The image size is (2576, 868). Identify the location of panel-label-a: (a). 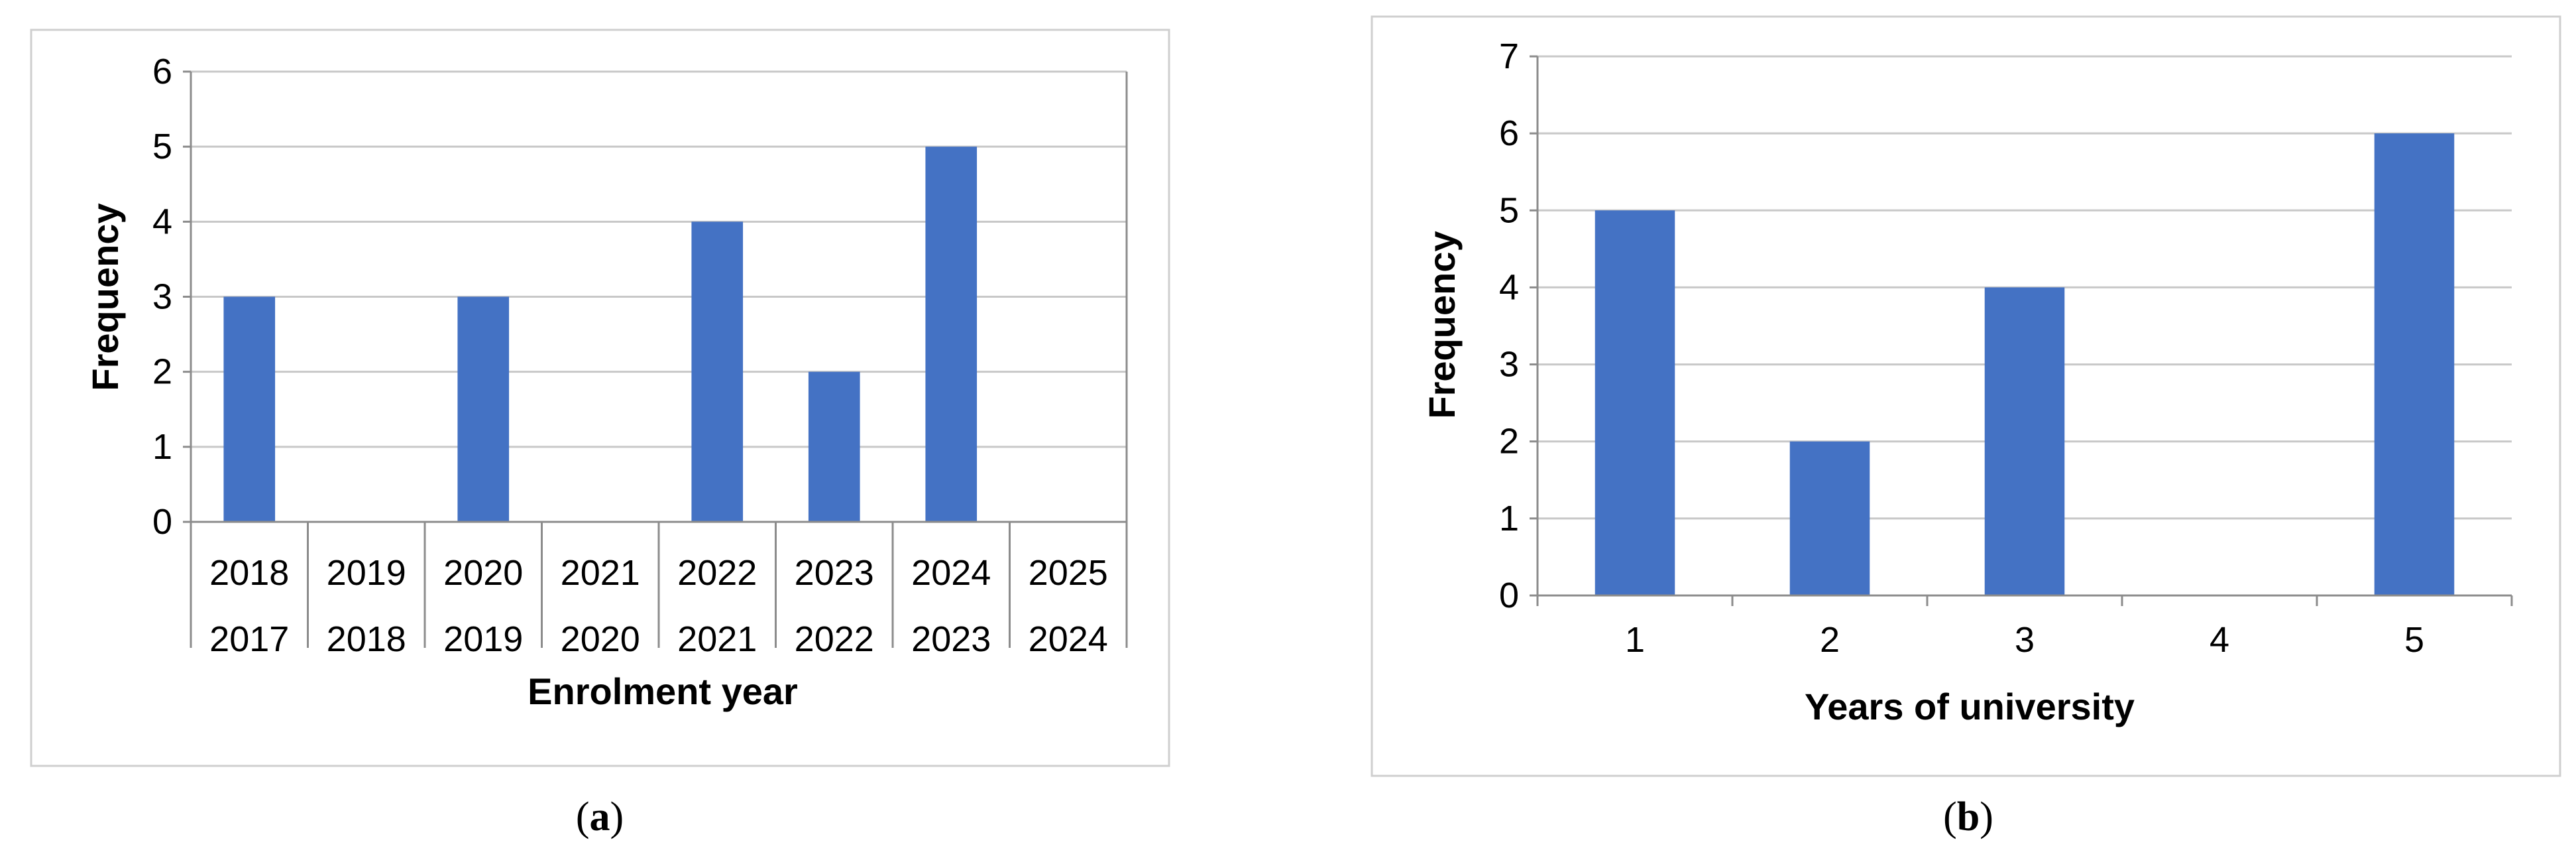
(600, 816).